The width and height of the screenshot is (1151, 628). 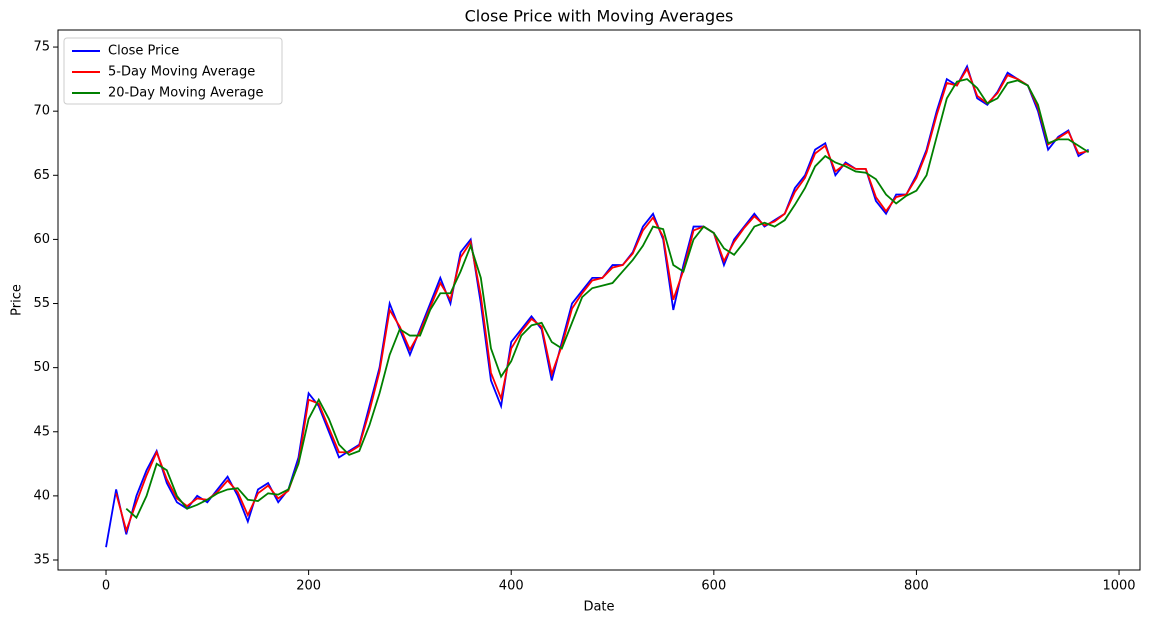 What do you see at coordinates (143, 51) in the screenshot?
I see `legend-label: Close Price` at bounding box center [143, 51].